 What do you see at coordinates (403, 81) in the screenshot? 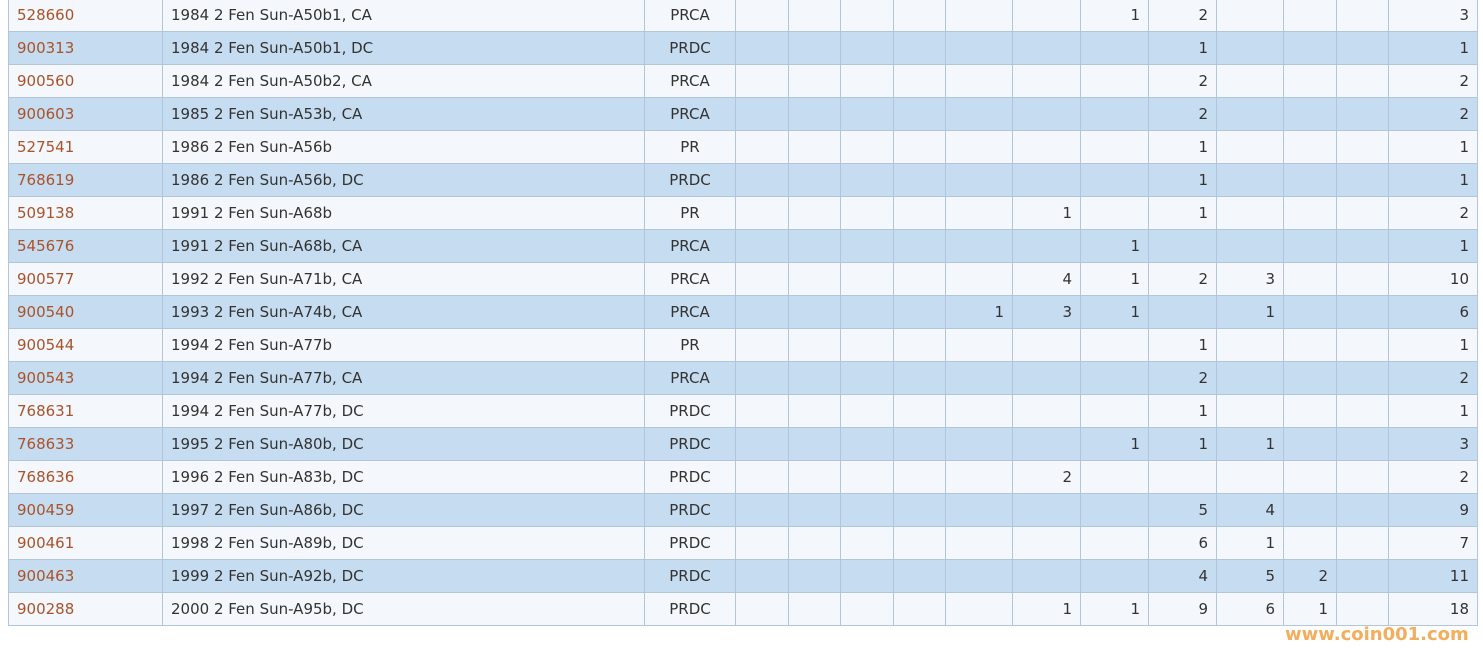
I see `coin-description: 1984 2 Fen Sun-A50b2, CA` at bounding box center [403, 81].